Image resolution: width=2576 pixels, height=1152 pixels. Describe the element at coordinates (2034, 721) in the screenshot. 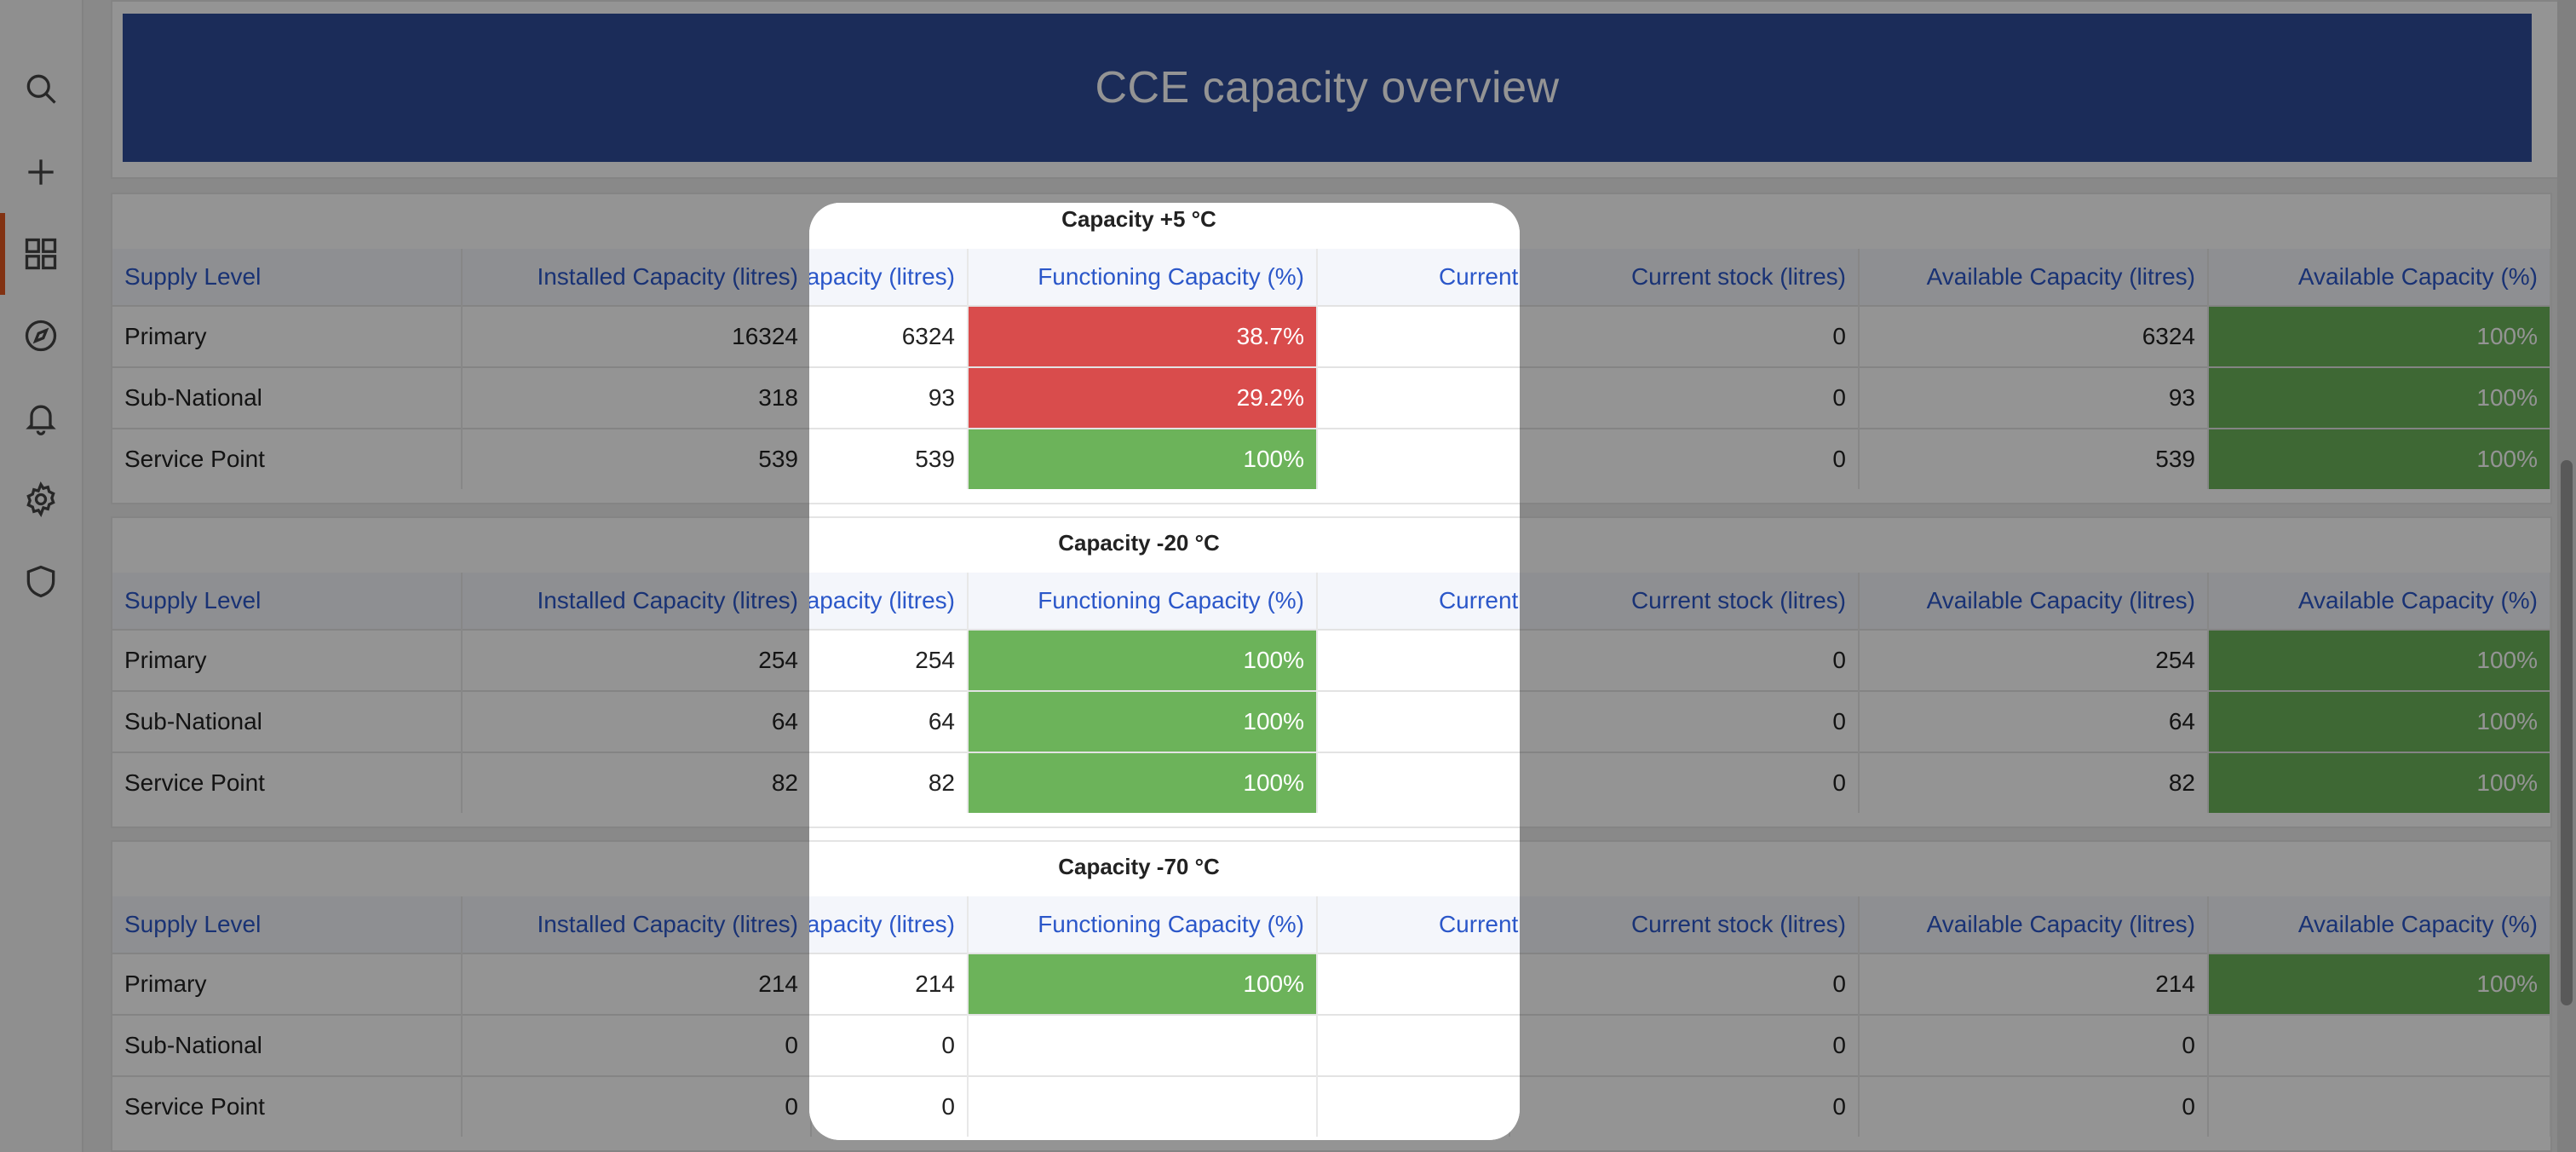

I see `cell-available: 64` at that location.